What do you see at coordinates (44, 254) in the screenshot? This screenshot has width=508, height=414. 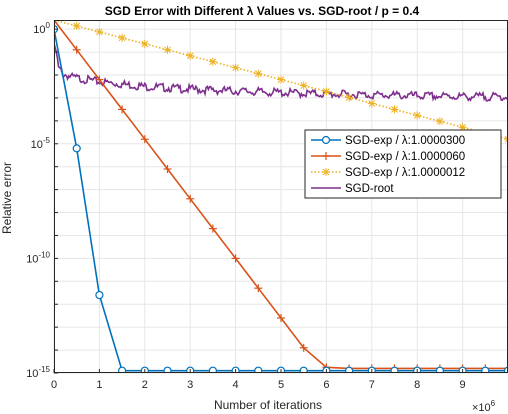 I see `y-tick-exp: -10` at bounding box center [44, 254].